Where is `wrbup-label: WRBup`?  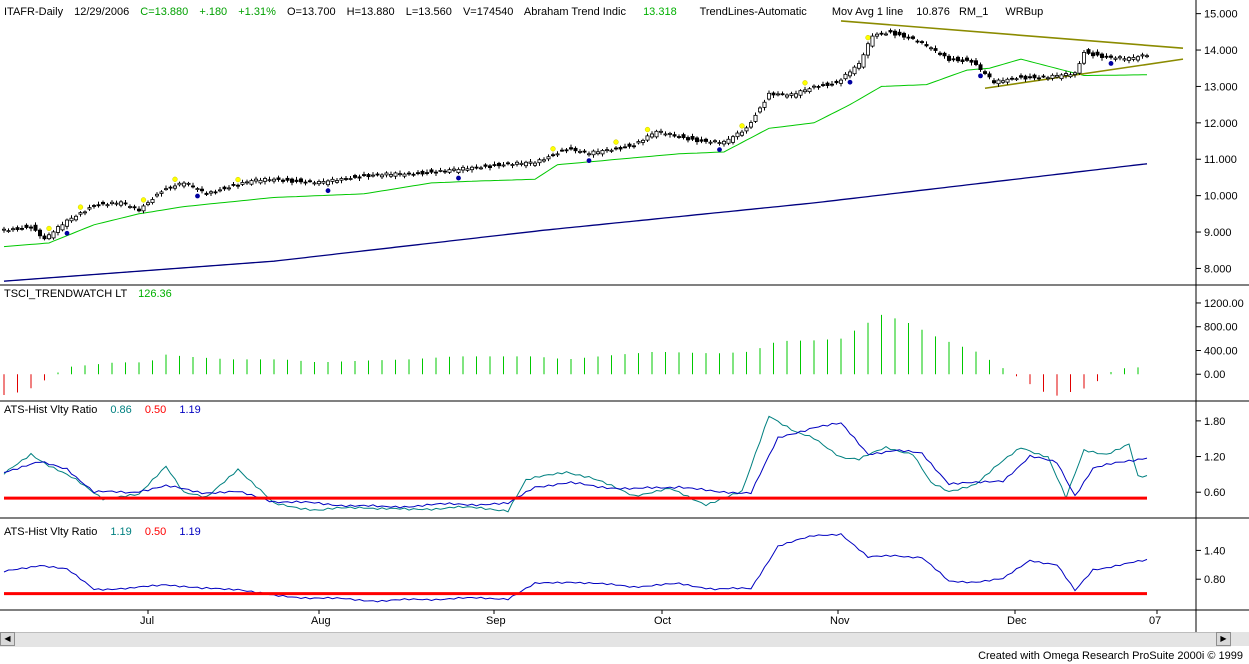 wrbup-label: WRBup is located at coordinates (1024, 12).